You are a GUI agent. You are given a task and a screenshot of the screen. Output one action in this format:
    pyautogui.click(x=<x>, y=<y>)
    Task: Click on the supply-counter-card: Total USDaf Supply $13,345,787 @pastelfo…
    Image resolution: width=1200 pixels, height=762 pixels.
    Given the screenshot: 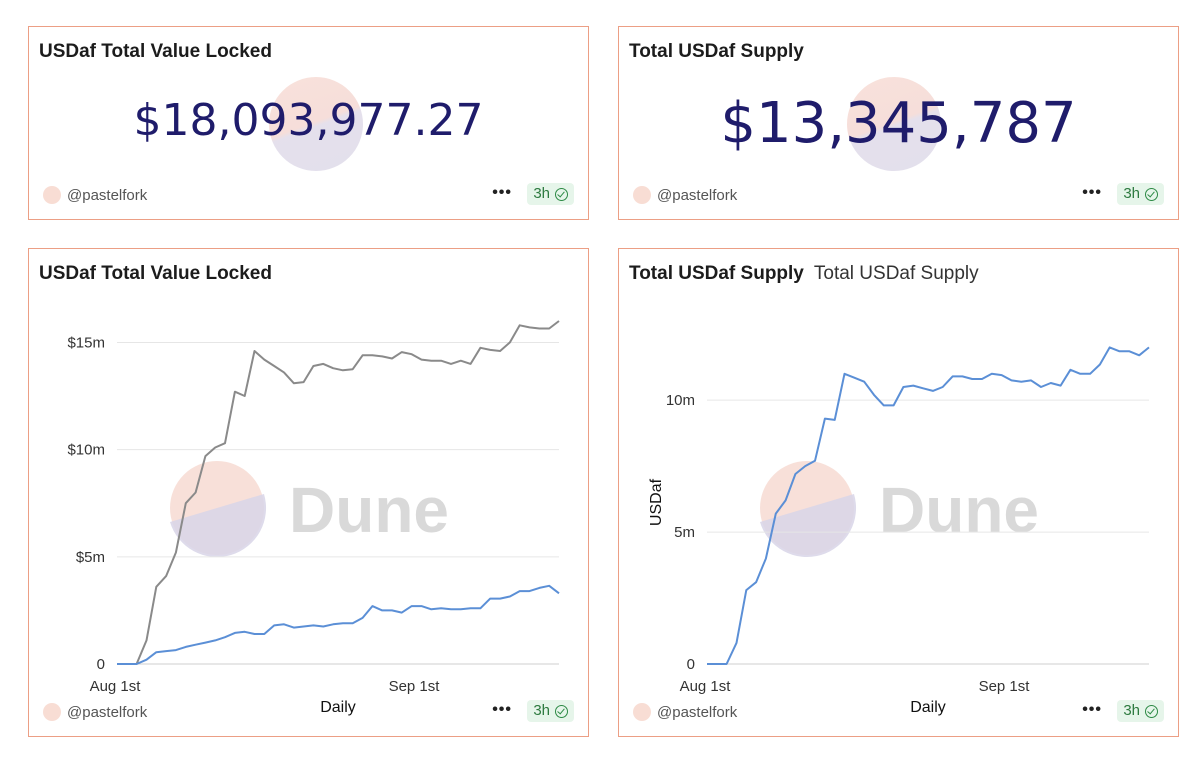 What is the action you would take?
    pyautogui.click(x=898, y=123)
    